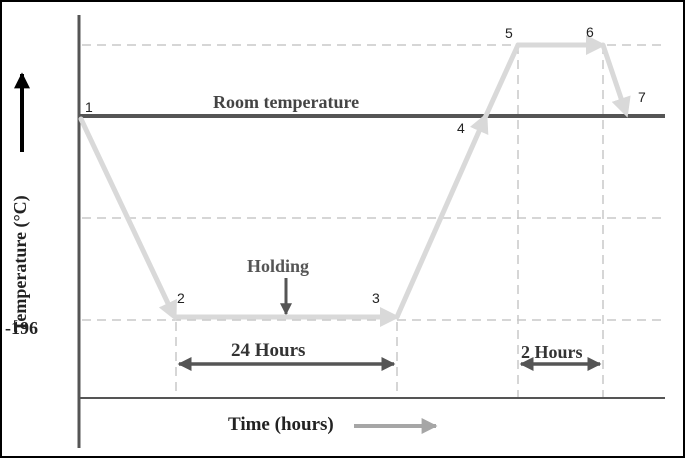 The height and width of the screenshot is (458, 685). I want to click on point-label-2: 2, so click(181, 298).